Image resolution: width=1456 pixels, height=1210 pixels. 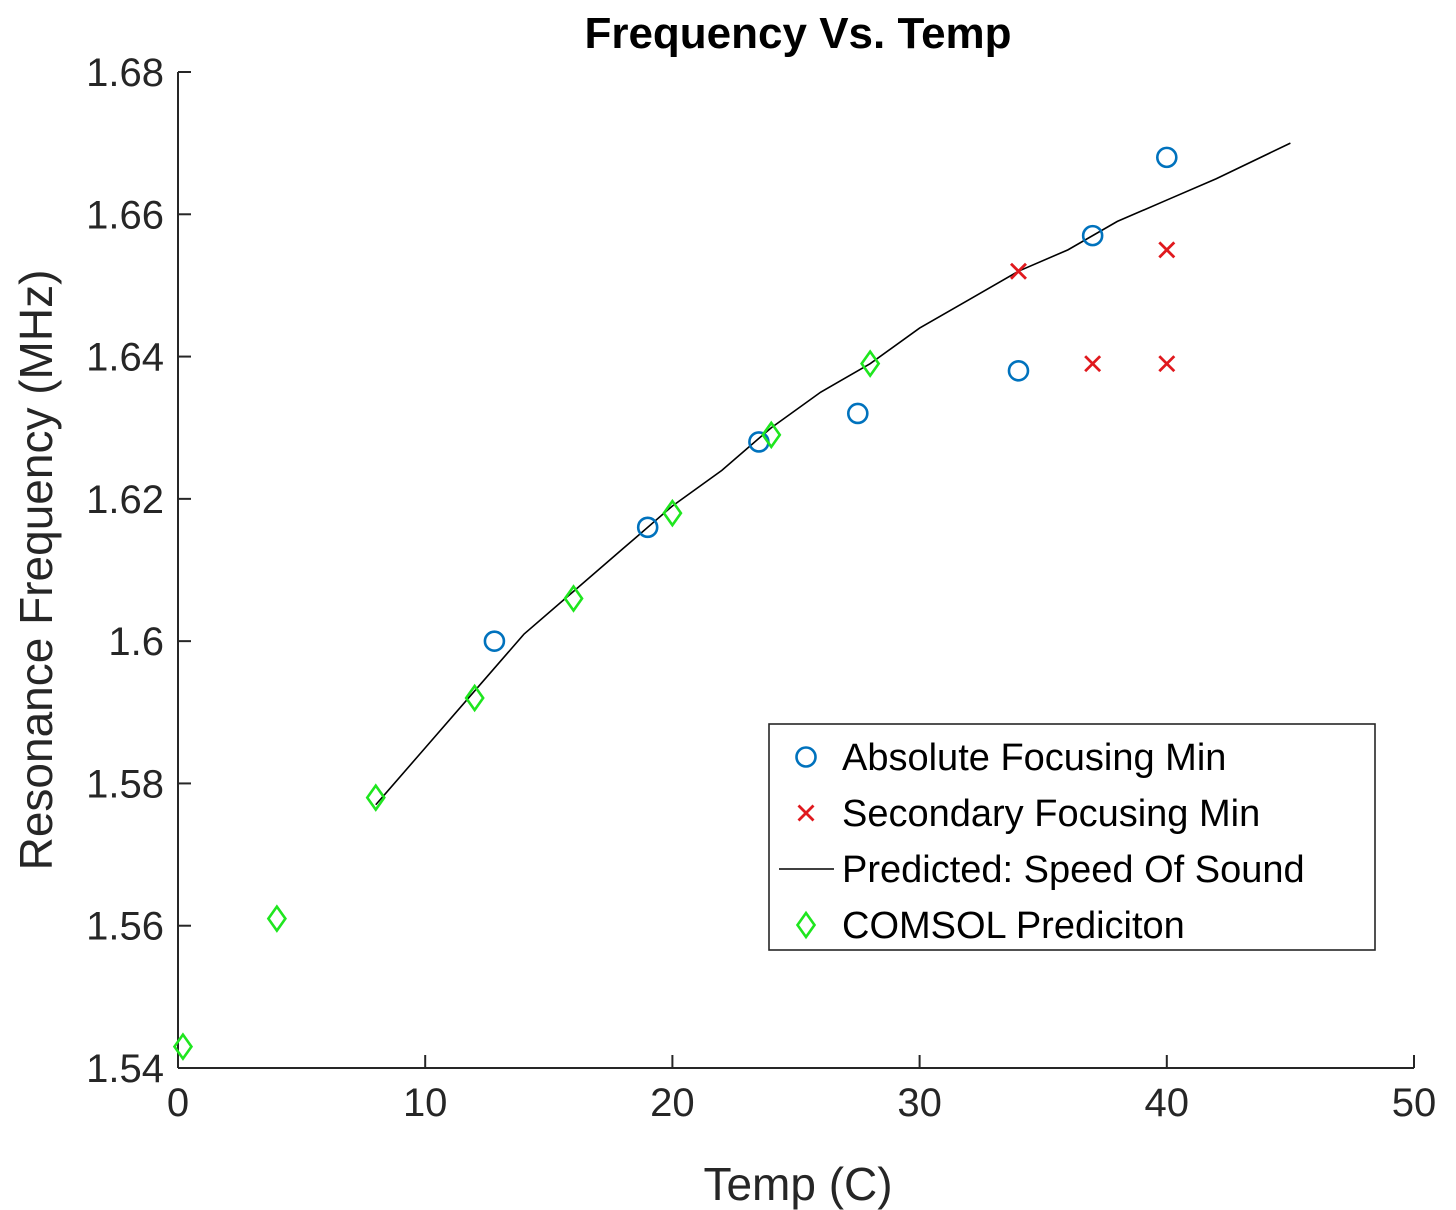 What do you see at coordinates (125, 500) in the screenshot?
I see `y-tick-label: 1.62` at bounding box center [125, 500].